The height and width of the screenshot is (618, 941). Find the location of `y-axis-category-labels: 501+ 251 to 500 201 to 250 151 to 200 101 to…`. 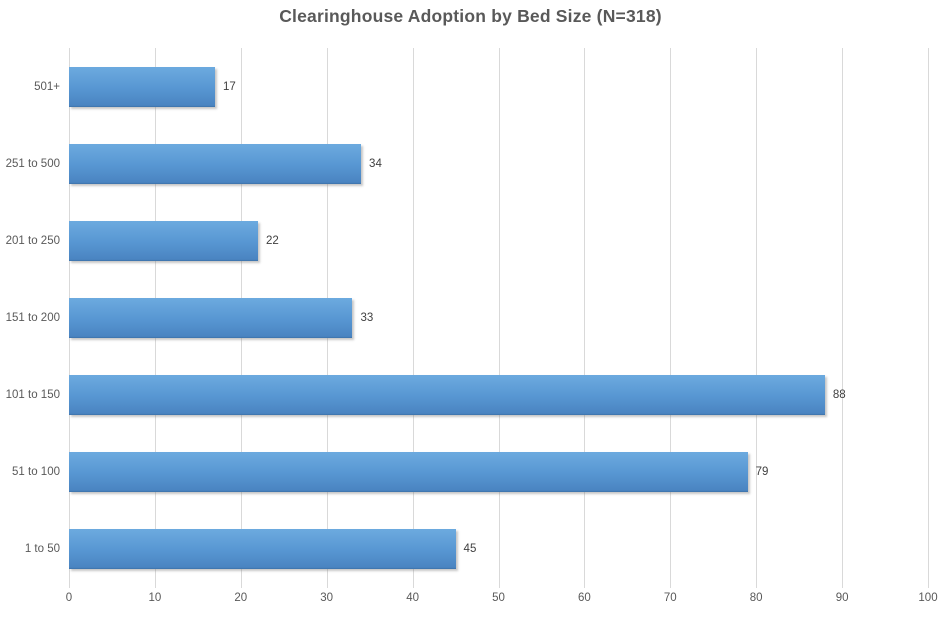

y-axis-category-labels: 501+ 251 to 500 201 to 250 151 to 200 101 to… is located at coordinates (30, 318).